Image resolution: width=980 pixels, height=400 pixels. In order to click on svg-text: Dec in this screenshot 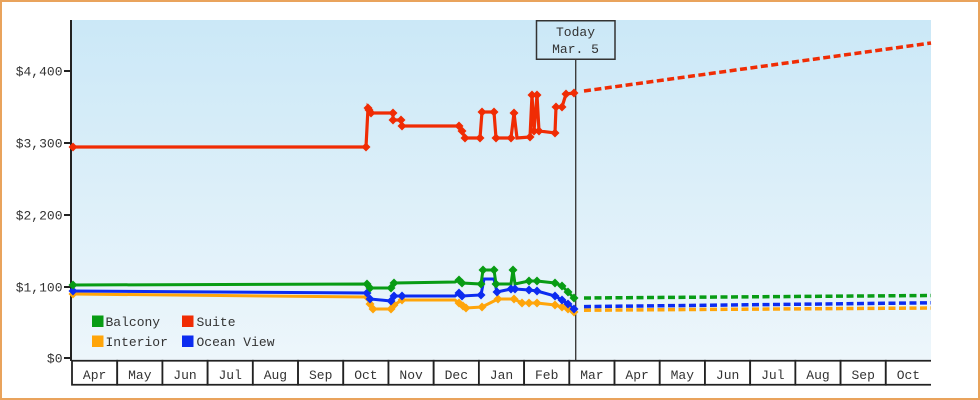, I will do `click(456, 375)`.